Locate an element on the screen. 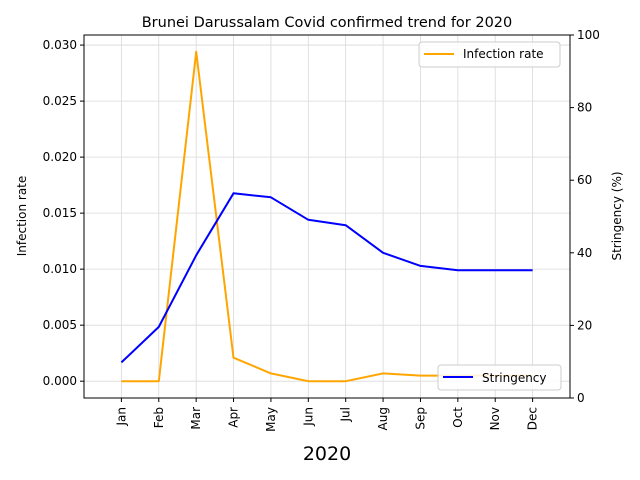 The image size is (640, 480). left-axis-title: Infection rate is located at coordinates (22, 216).